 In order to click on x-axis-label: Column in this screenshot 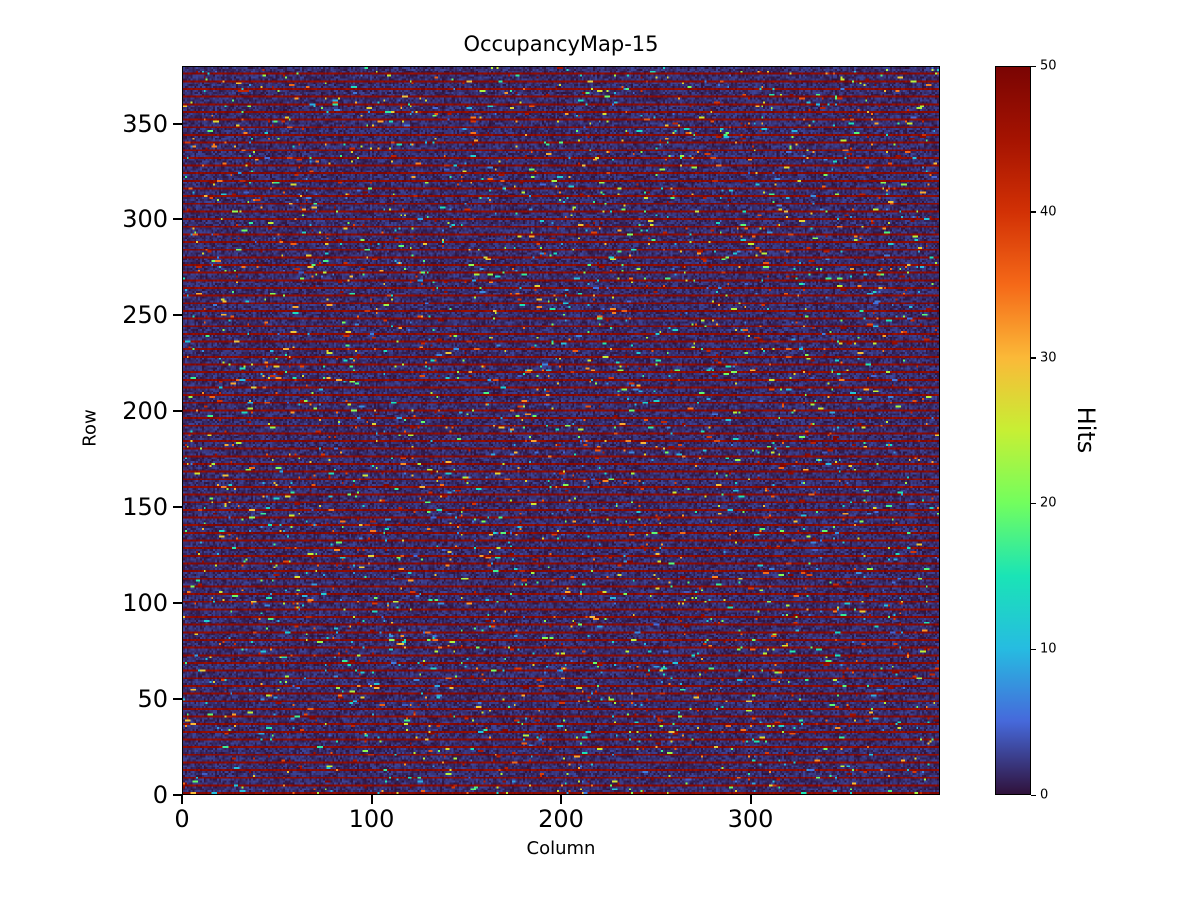, I will do `click(561, 848)`.